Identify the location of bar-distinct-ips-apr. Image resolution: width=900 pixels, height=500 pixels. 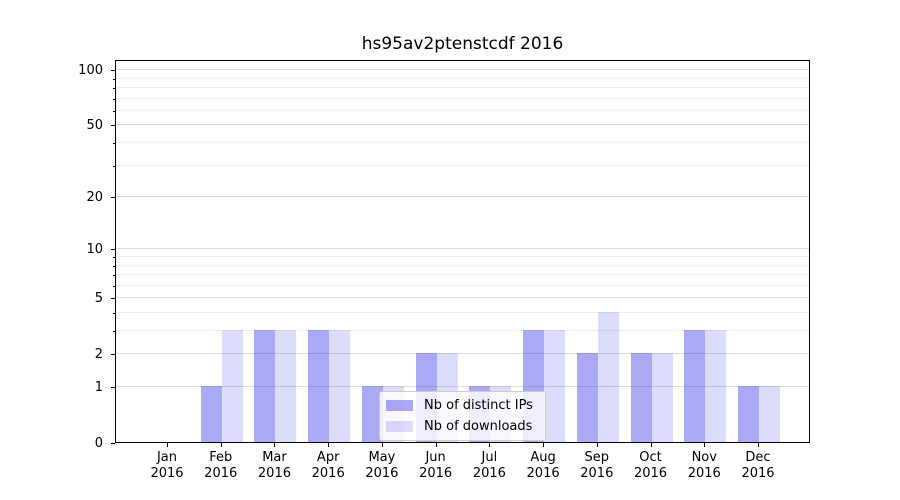
(319, 386).